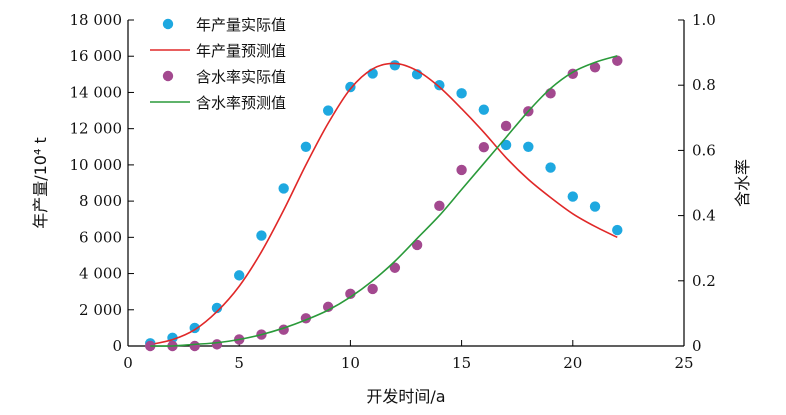 The image size is (786, 415). I want to click on y-left-axis-title: 年产量/10⁴ t, so click(40, 183).